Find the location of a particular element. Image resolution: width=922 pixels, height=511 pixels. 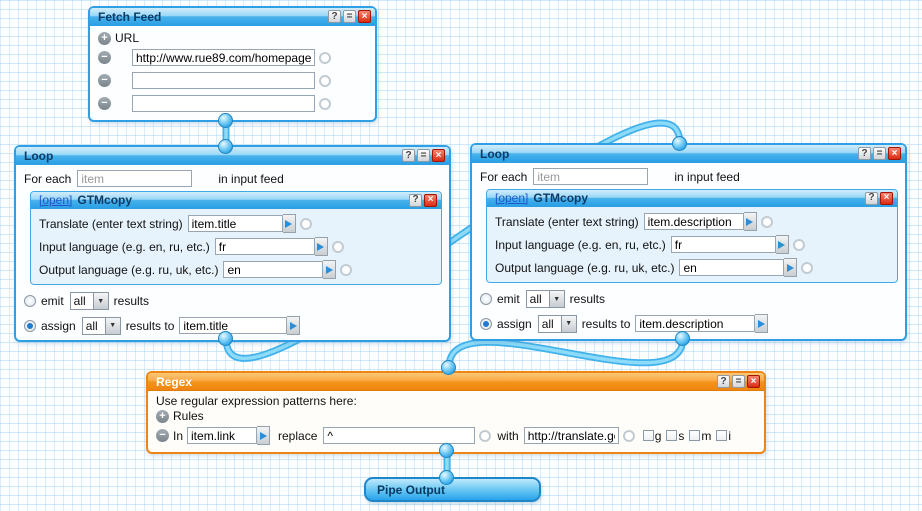

url-label: URL is located at coordinates (127, 38).